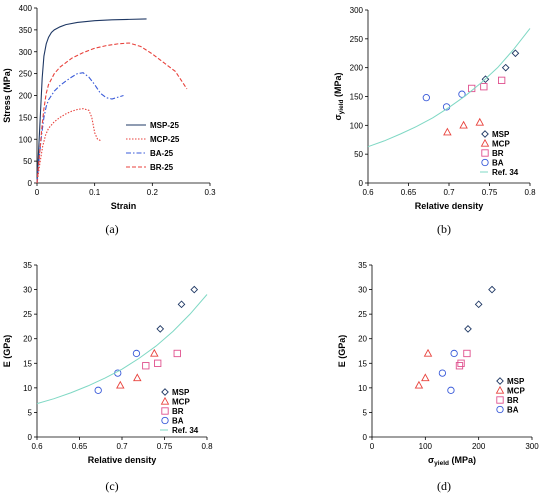 The width and height of the screenshot is (550, 496). What do you see at coordinates (27, 388) in the screenshot?
I see `y-tick-label: 10` at bounding box center [27, 388].